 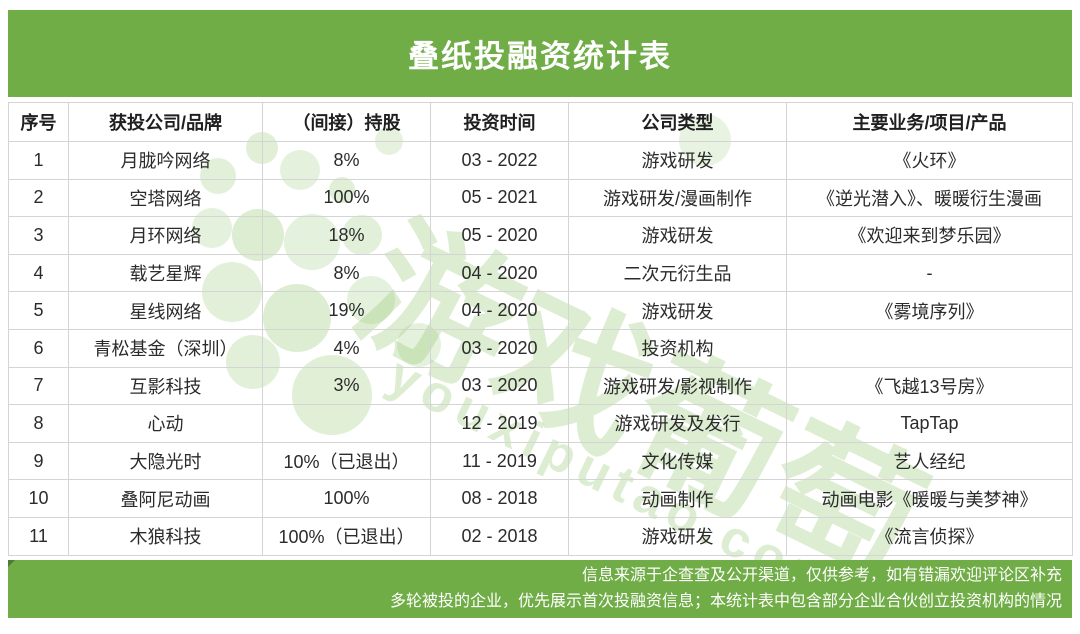 What do you see at coordinates (346, 122) in the screenshot?
I see `column-header: （间接）持股` at bounding box center [346, 122].